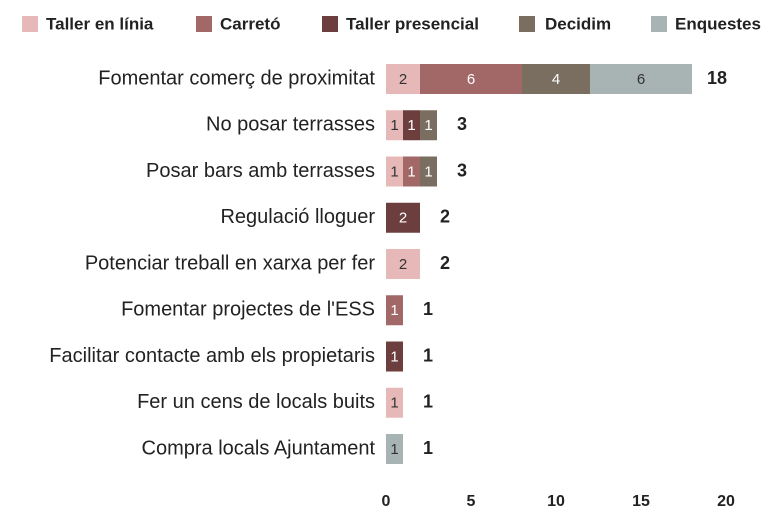  What do you see at coordinates (260, 171) in the screenshot?
I see `category-label: Posar bars amb terrasses` at bounding box center [260, 171].